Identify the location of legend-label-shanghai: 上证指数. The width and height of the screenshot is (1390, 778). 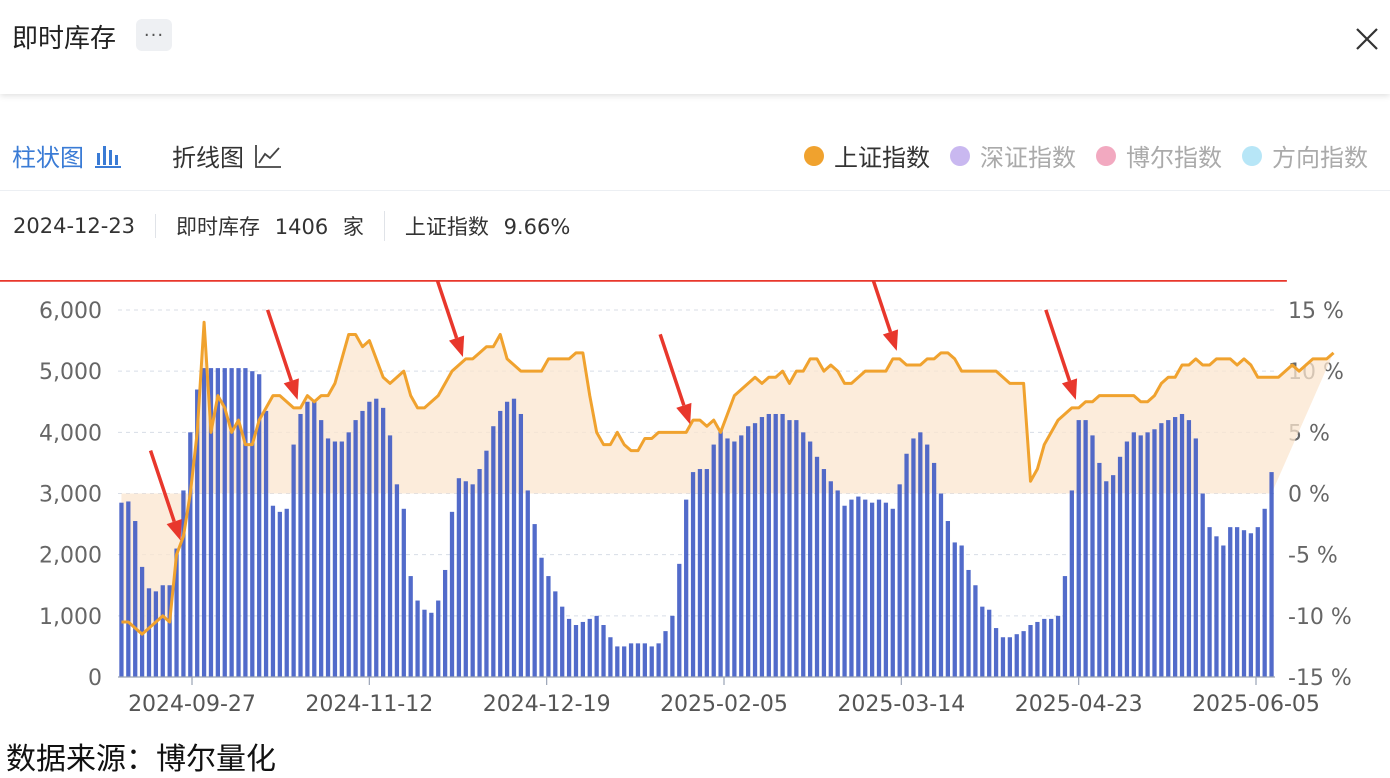
(882, 158).